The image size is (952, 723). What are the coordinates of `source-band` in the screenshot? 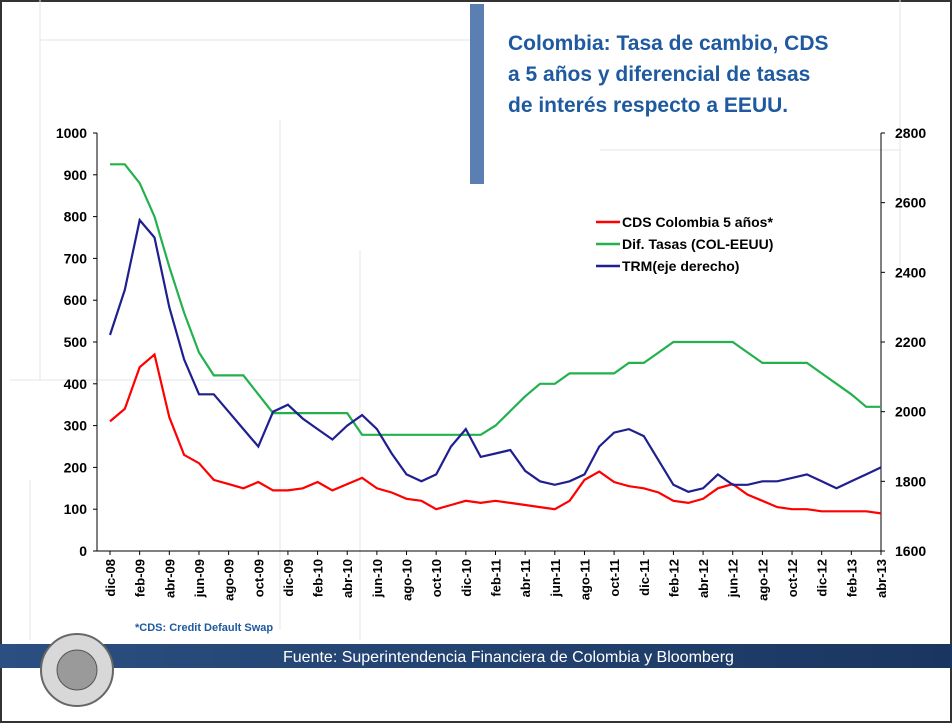 It's located at (476, 656).